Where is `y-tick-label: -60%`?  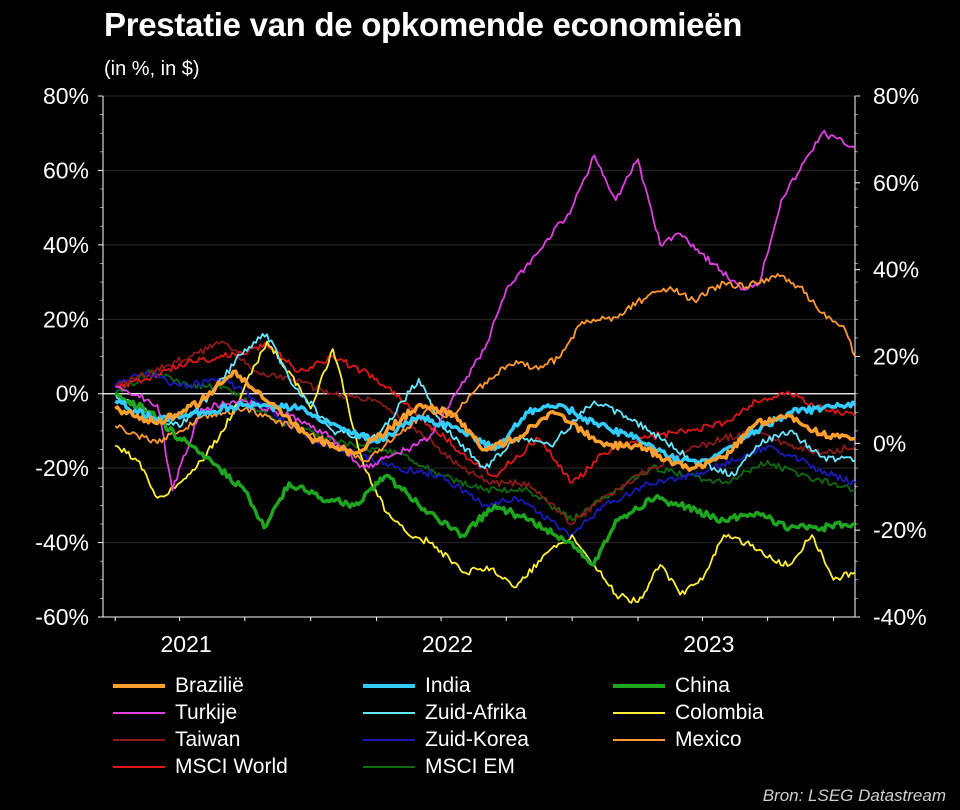 y-tick-label: -60% is located at coordinates (62, 617).